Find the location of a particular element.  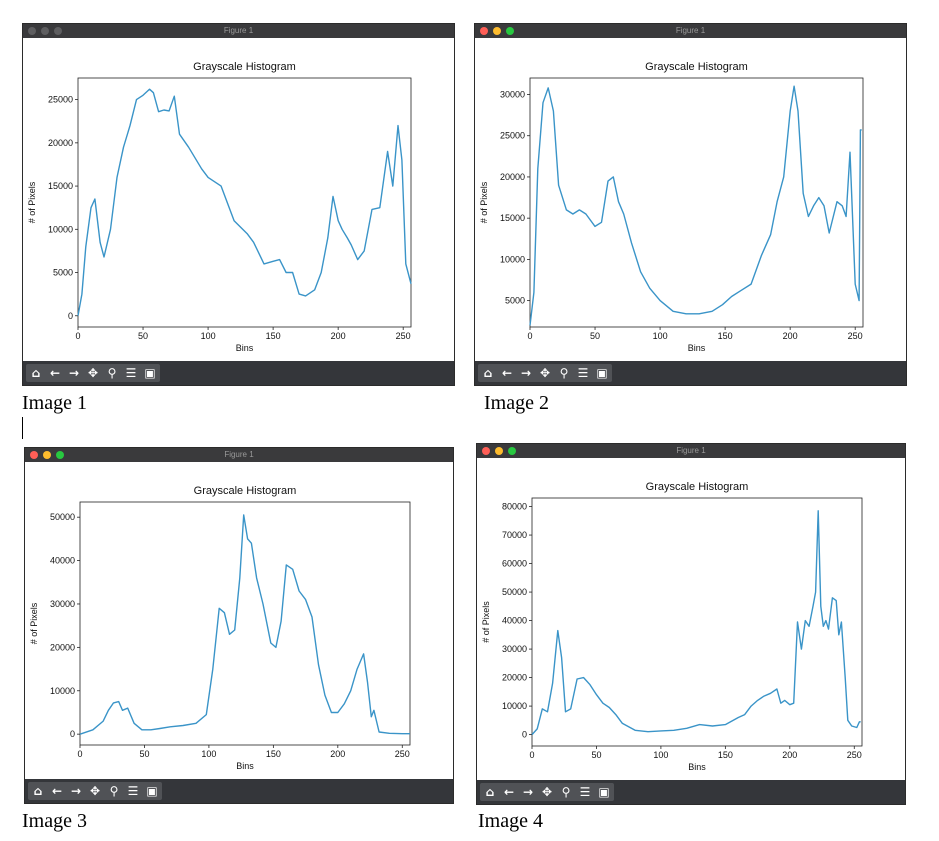

y-tick-label: 50000 is located at coordinates (514, 592).